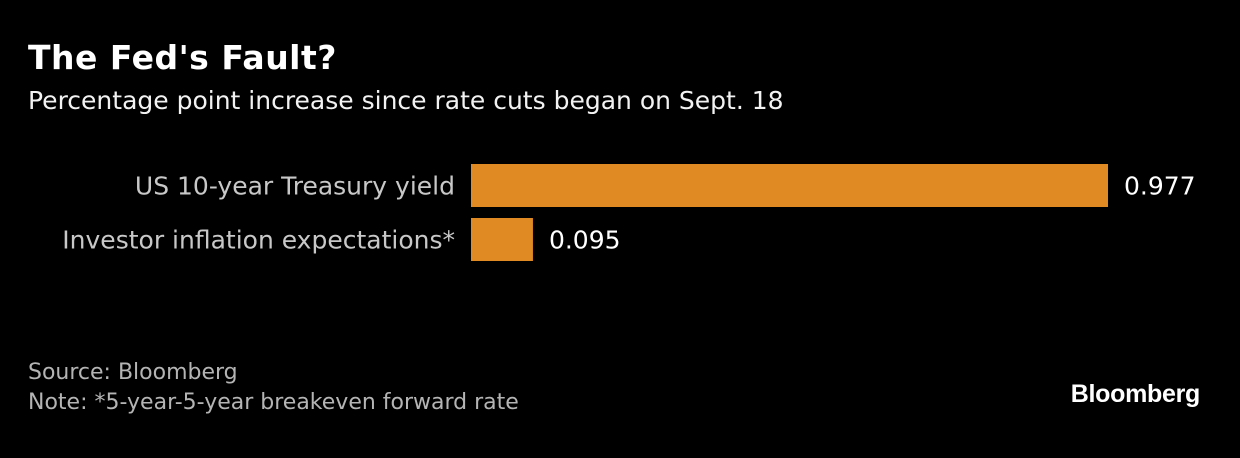 The width and height of the screenshot is (1240, 458). Describe the element at coordinates (1160, 186) in the screenshot. I see `value-label: 0.977` at that location.